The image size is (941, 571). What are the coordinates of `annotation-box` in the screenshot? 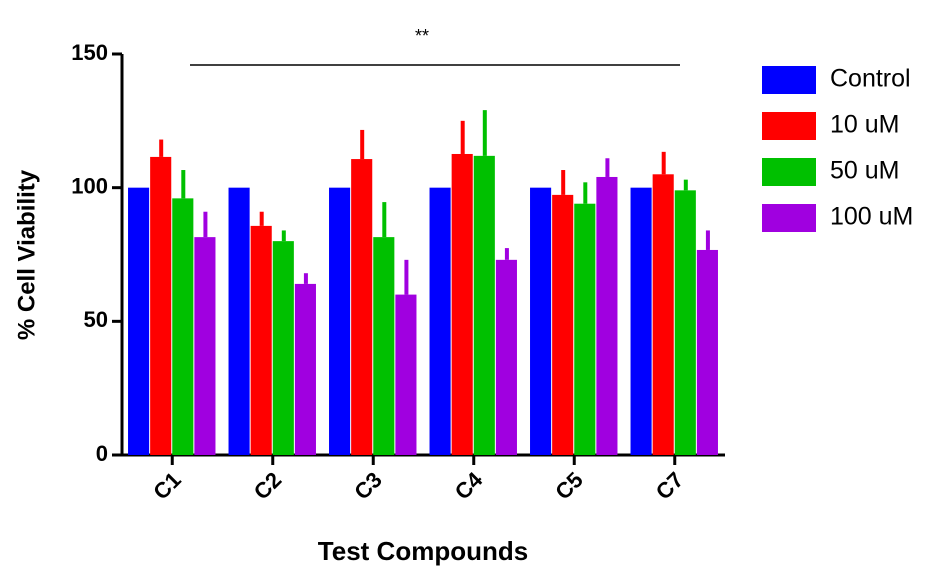 It's located at (422, 36).